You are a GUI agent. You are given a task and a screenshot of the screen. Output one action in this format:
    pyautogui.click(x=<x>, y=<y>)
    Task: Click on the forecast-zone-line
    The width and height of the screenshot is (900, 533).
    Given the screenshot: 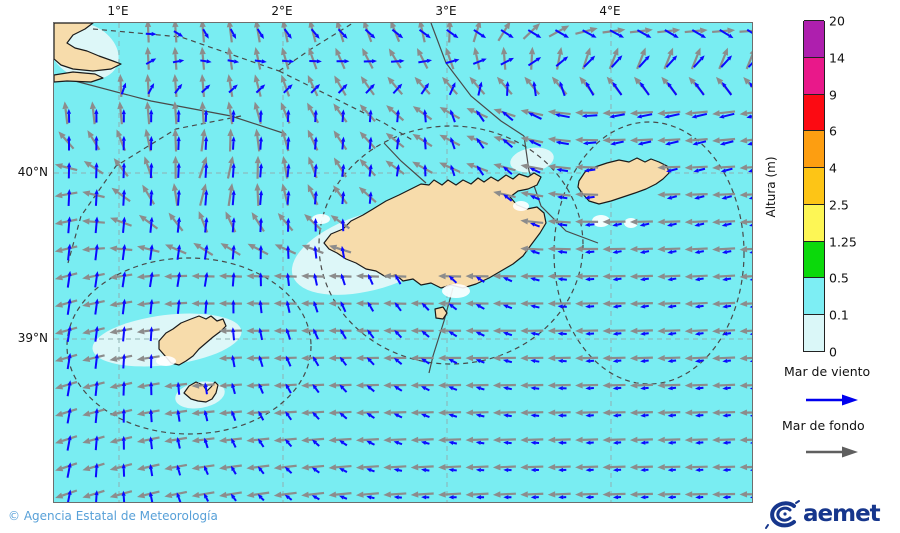 What is the action you would take?
    pyautogui.click(x=477, y=80)
    